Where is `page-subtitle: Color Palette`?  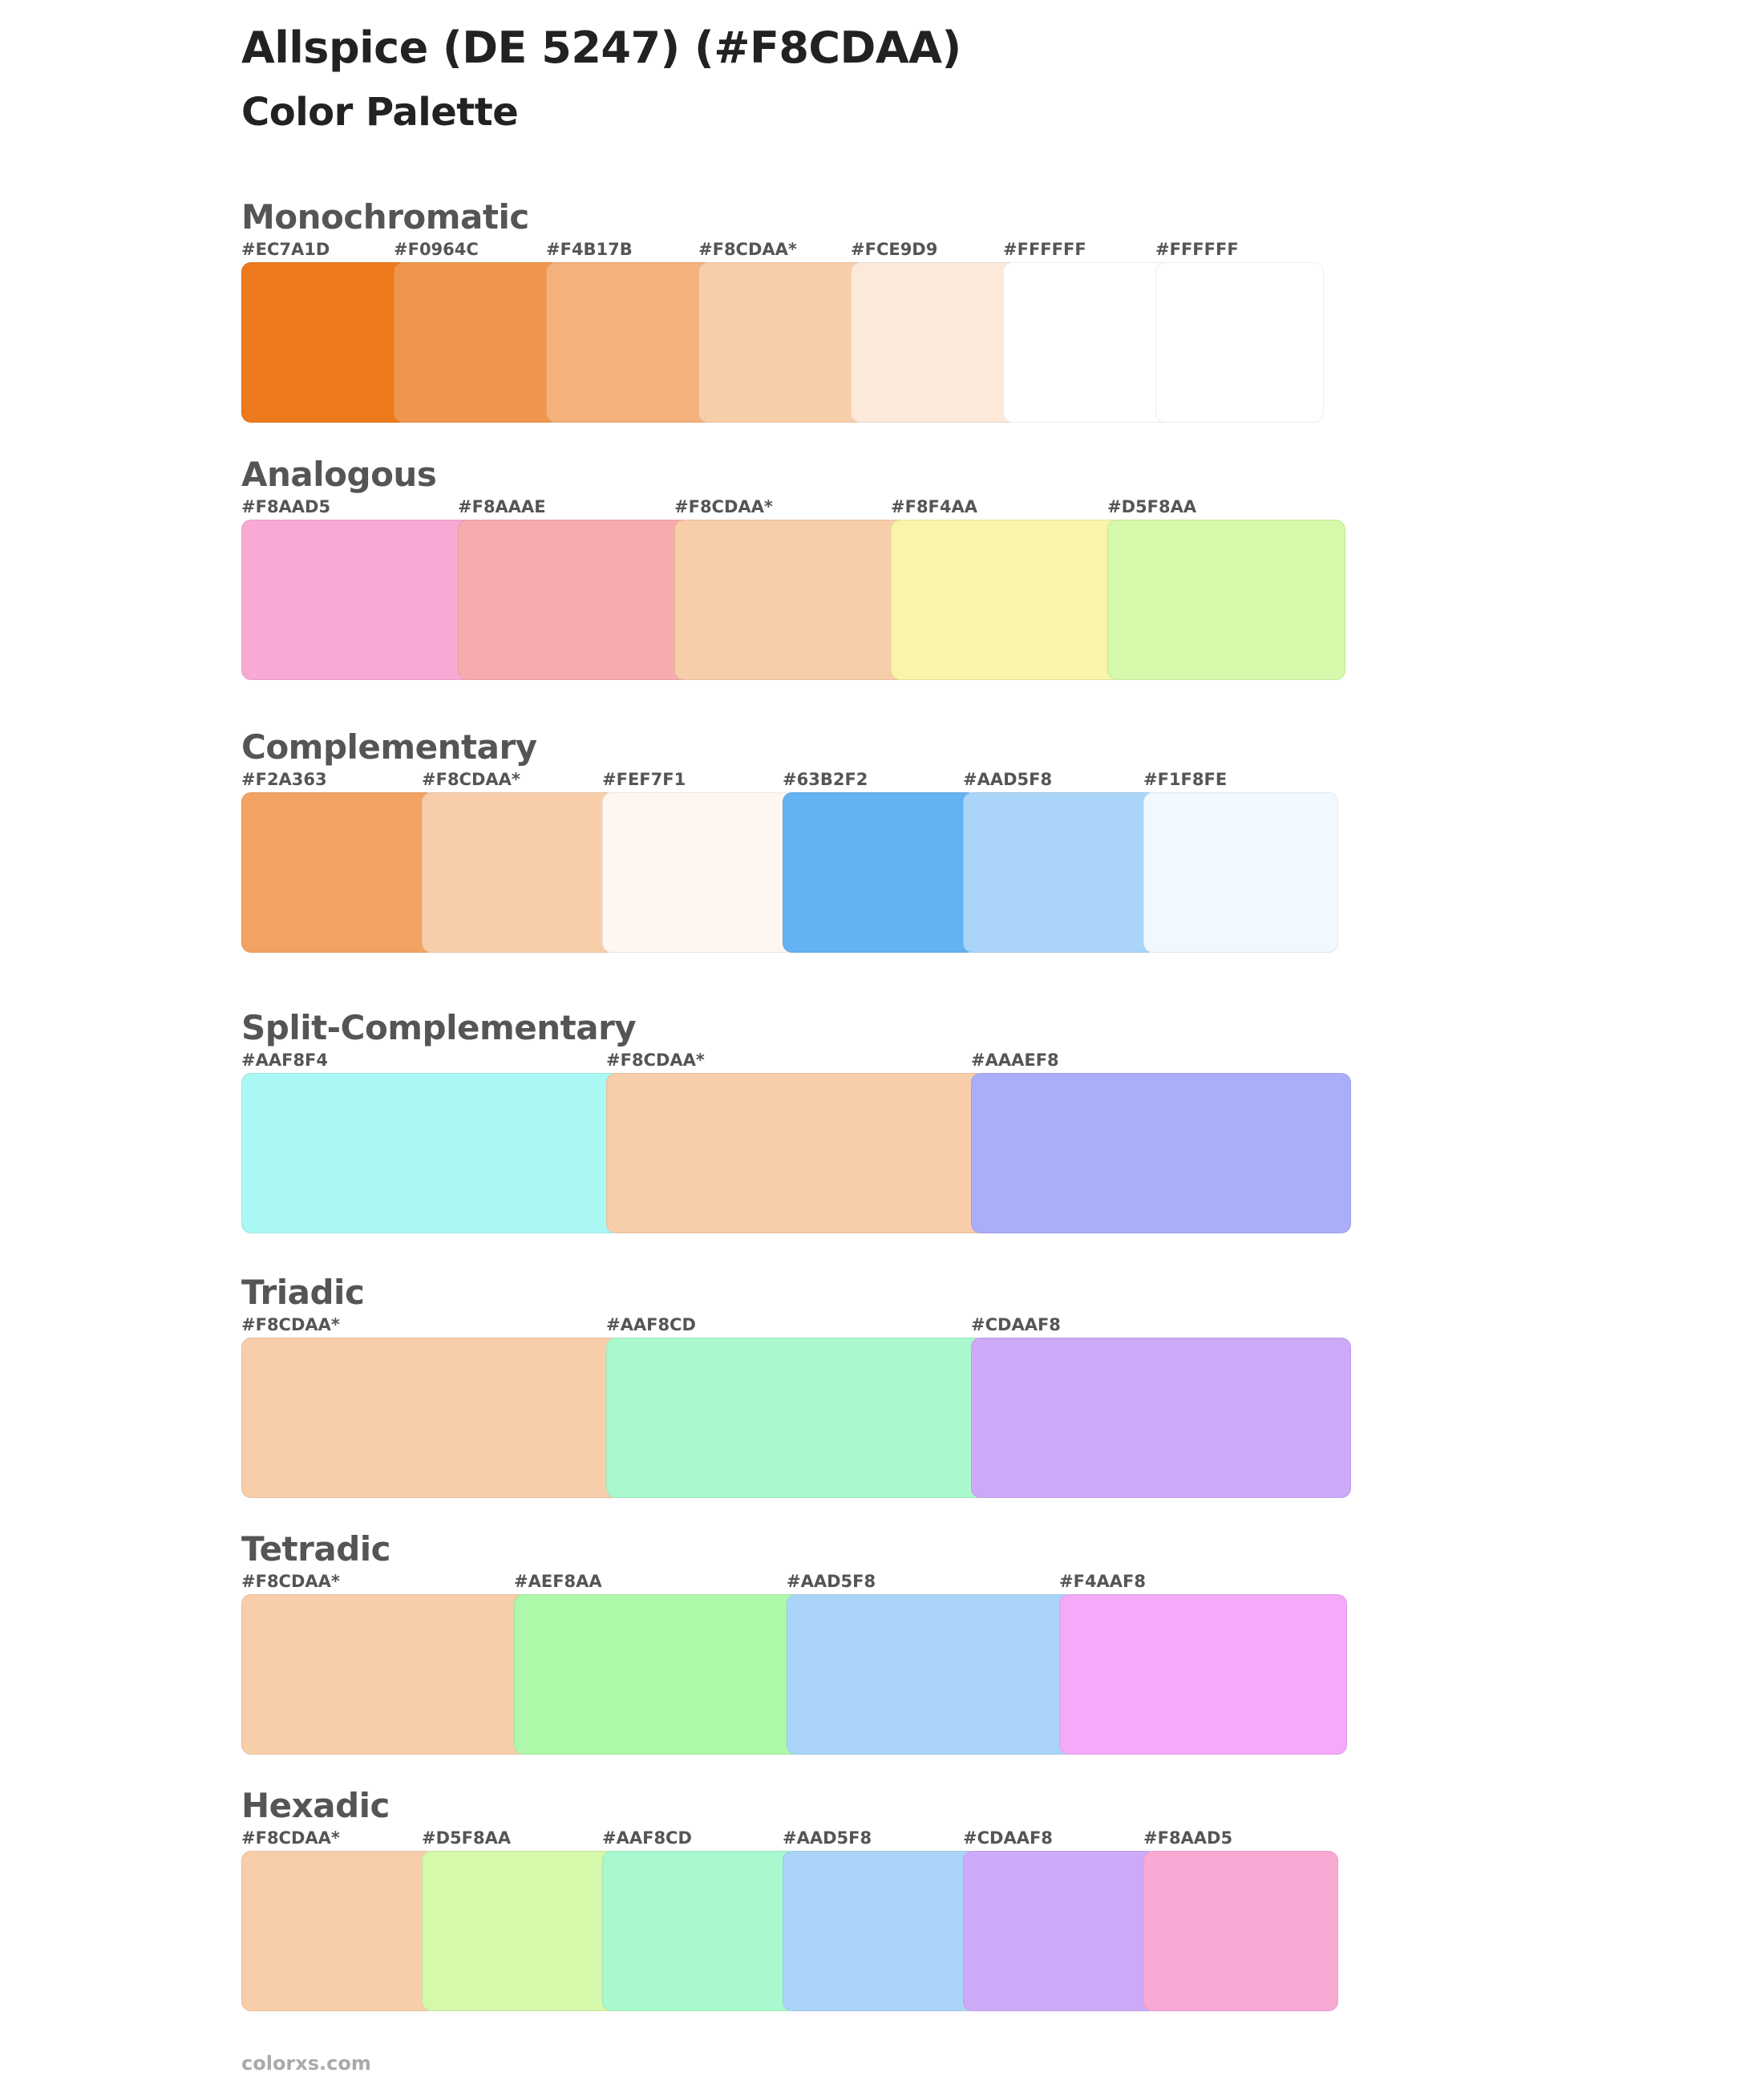 page-subtitle: Color Palette is located at coordinates (380, 113).